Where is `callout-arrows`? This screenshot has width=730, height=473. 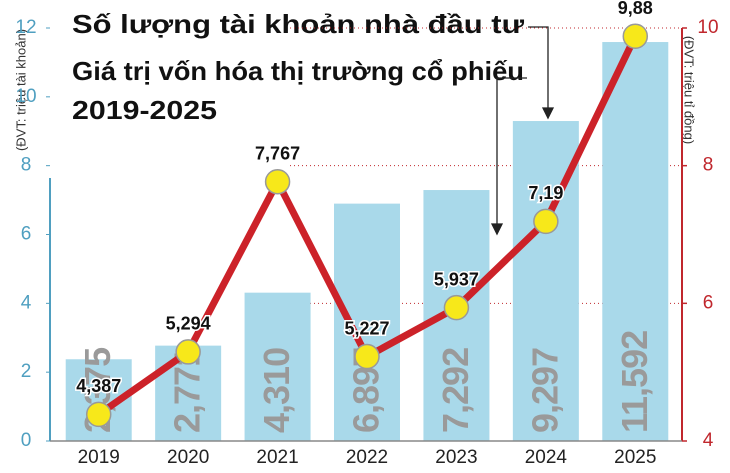 callout-arrows is located at coordinates (522, 131).